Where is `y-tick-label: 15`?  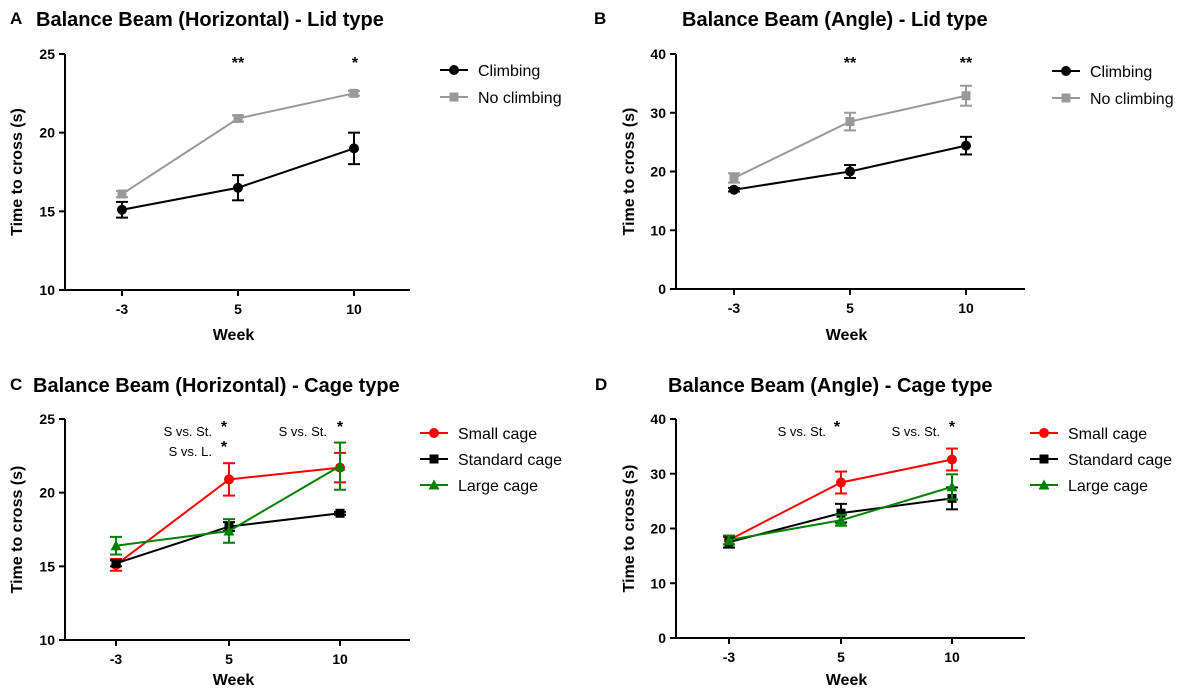 y-tick-label: 15 is located at coordinates (47, 211).